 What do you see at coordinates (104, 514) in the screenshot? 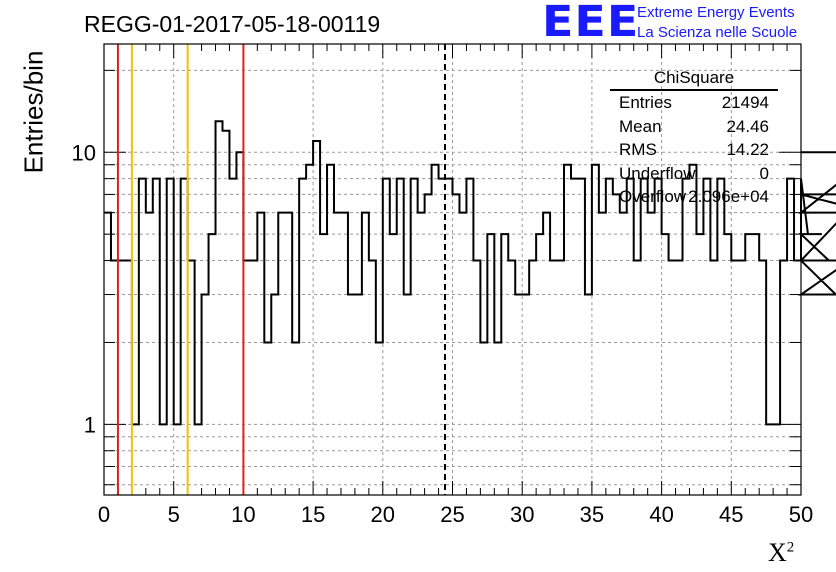
I see `x-tick-label: 0` at bounding box center [104, 514].